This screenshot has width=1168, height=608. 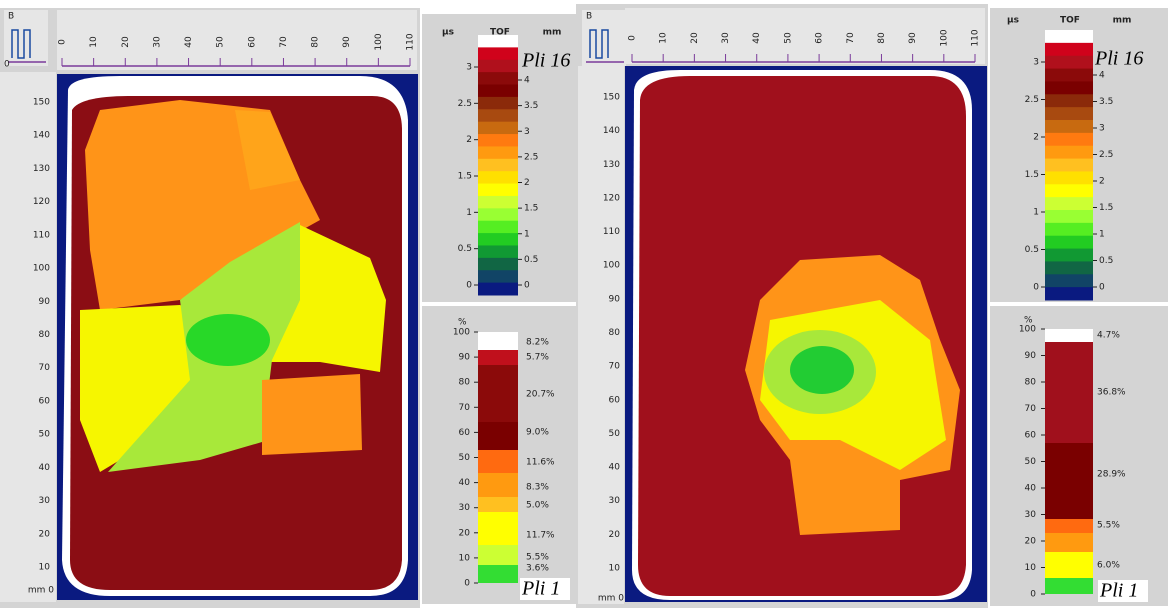 I want to click on segment-label: 6.0%, so click(x=1108, y=566).